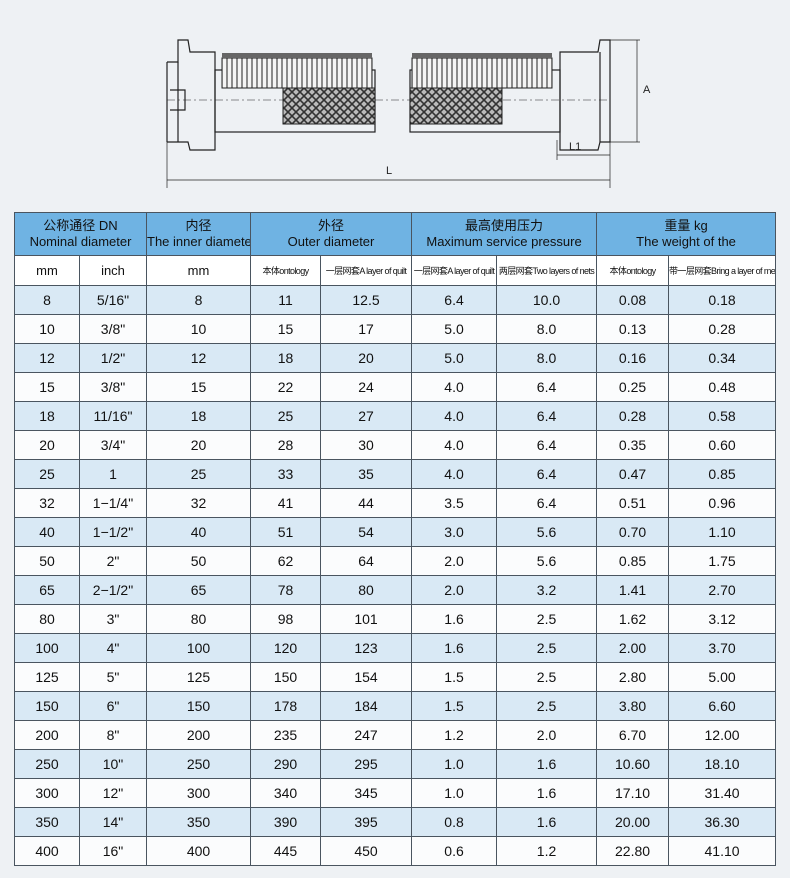 Image resolution: width=790 pixels, height=878 pixels. What do you see at coordinates (285, 851) in the screenshot?
I see `cell: 445` at bounding box center [285, 851].